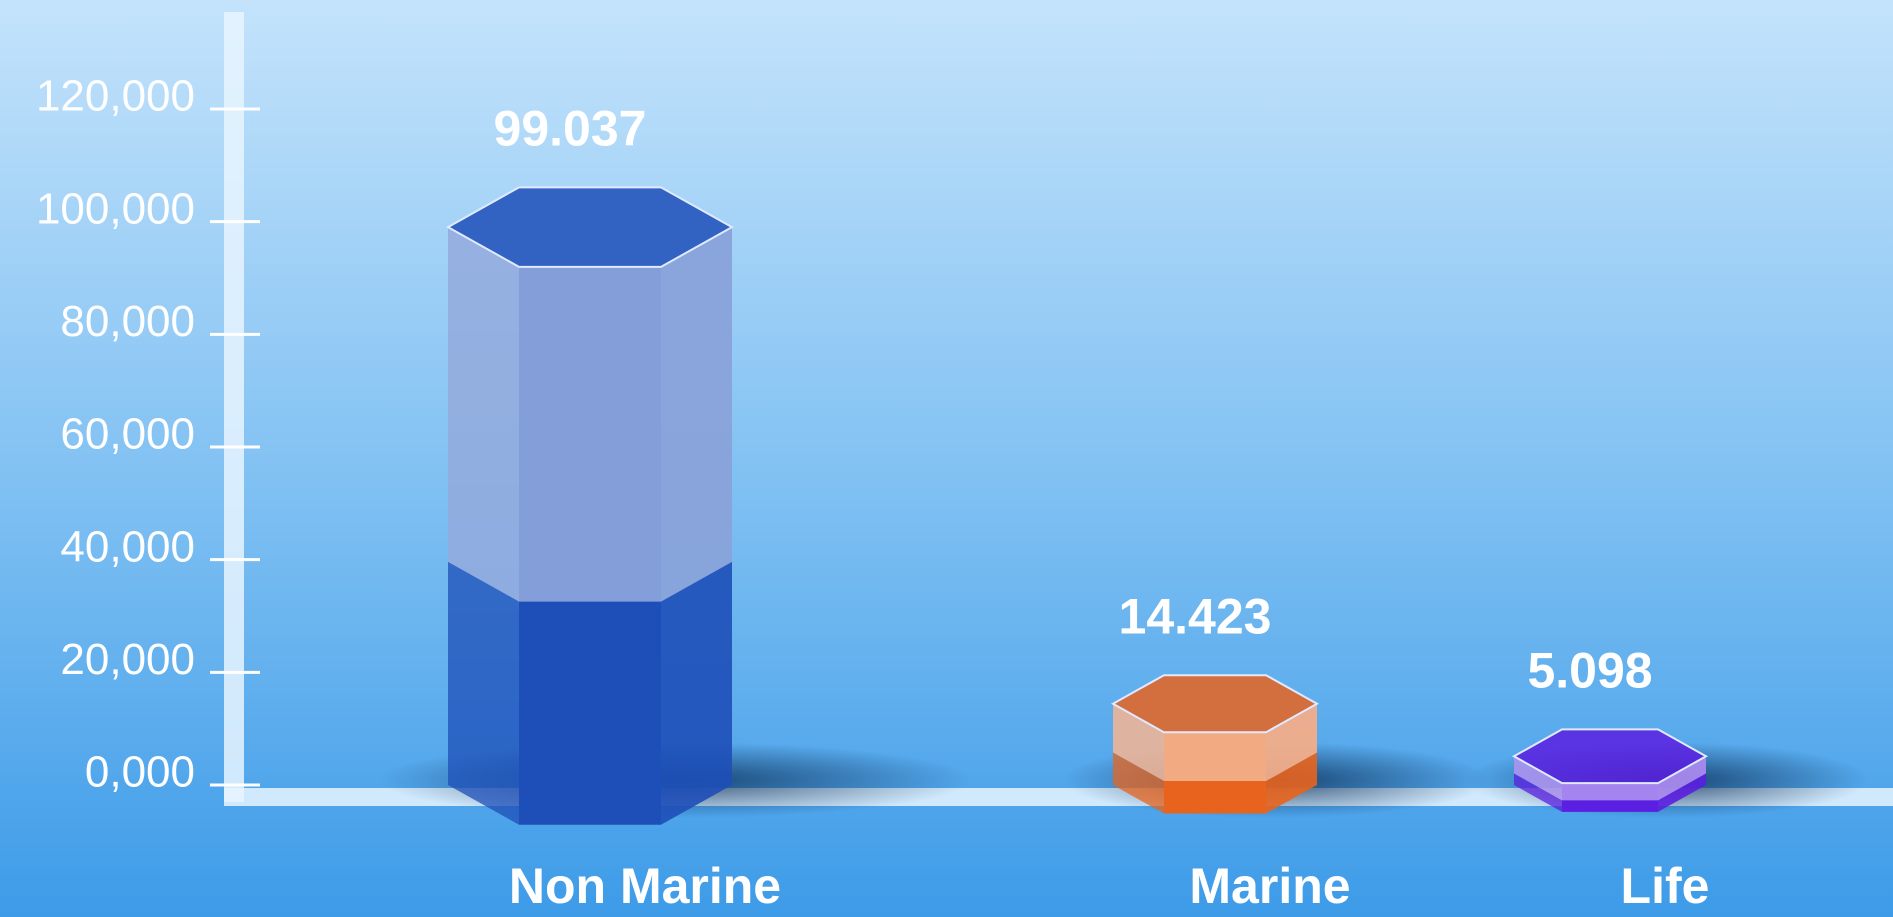 The height and width of the screenshot is (917, 1893). What do you see at coordinates (1269, 886) in the screenshot?
I see `x-tick-label: Marine` at bounding box center [1269, 886].